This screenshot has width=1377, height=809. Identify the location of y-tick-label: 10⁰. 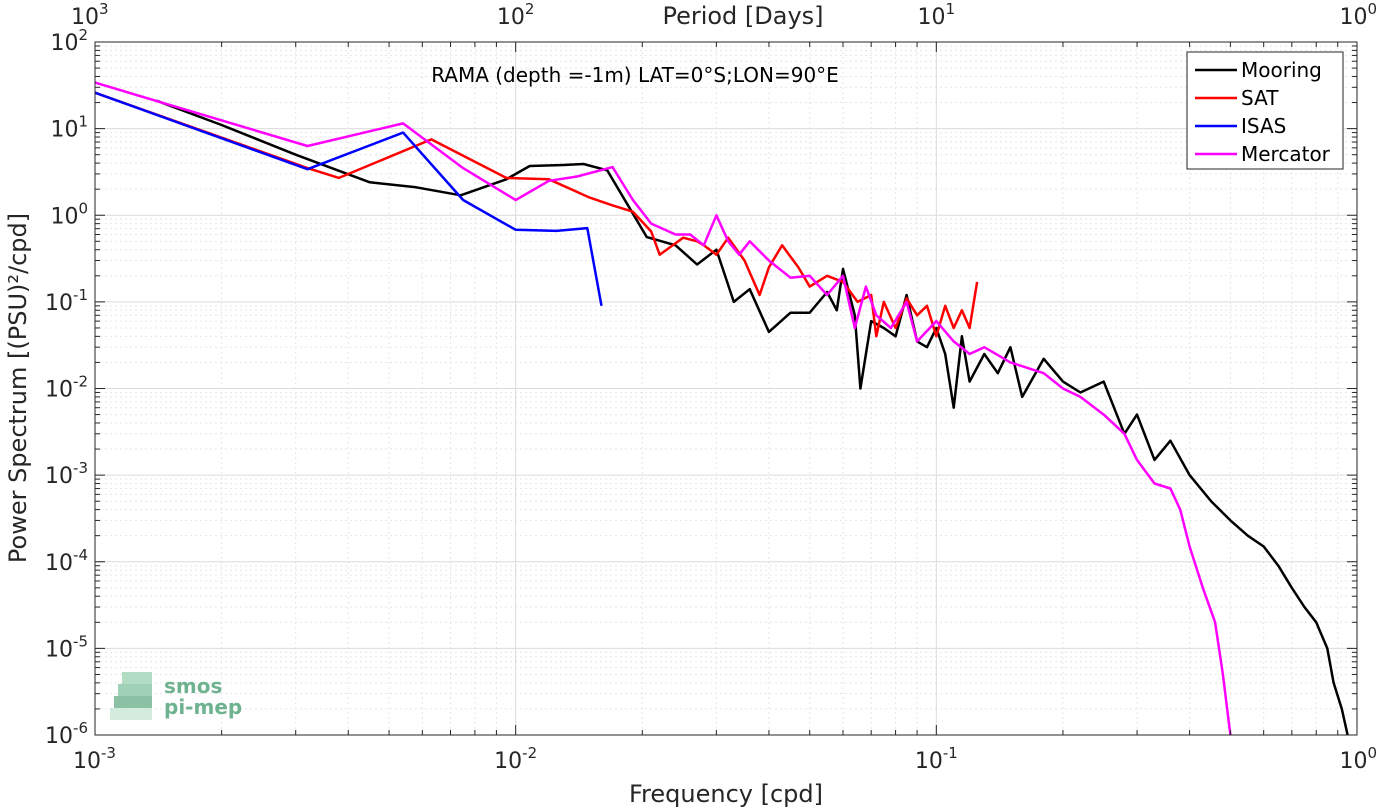
(69, 214).